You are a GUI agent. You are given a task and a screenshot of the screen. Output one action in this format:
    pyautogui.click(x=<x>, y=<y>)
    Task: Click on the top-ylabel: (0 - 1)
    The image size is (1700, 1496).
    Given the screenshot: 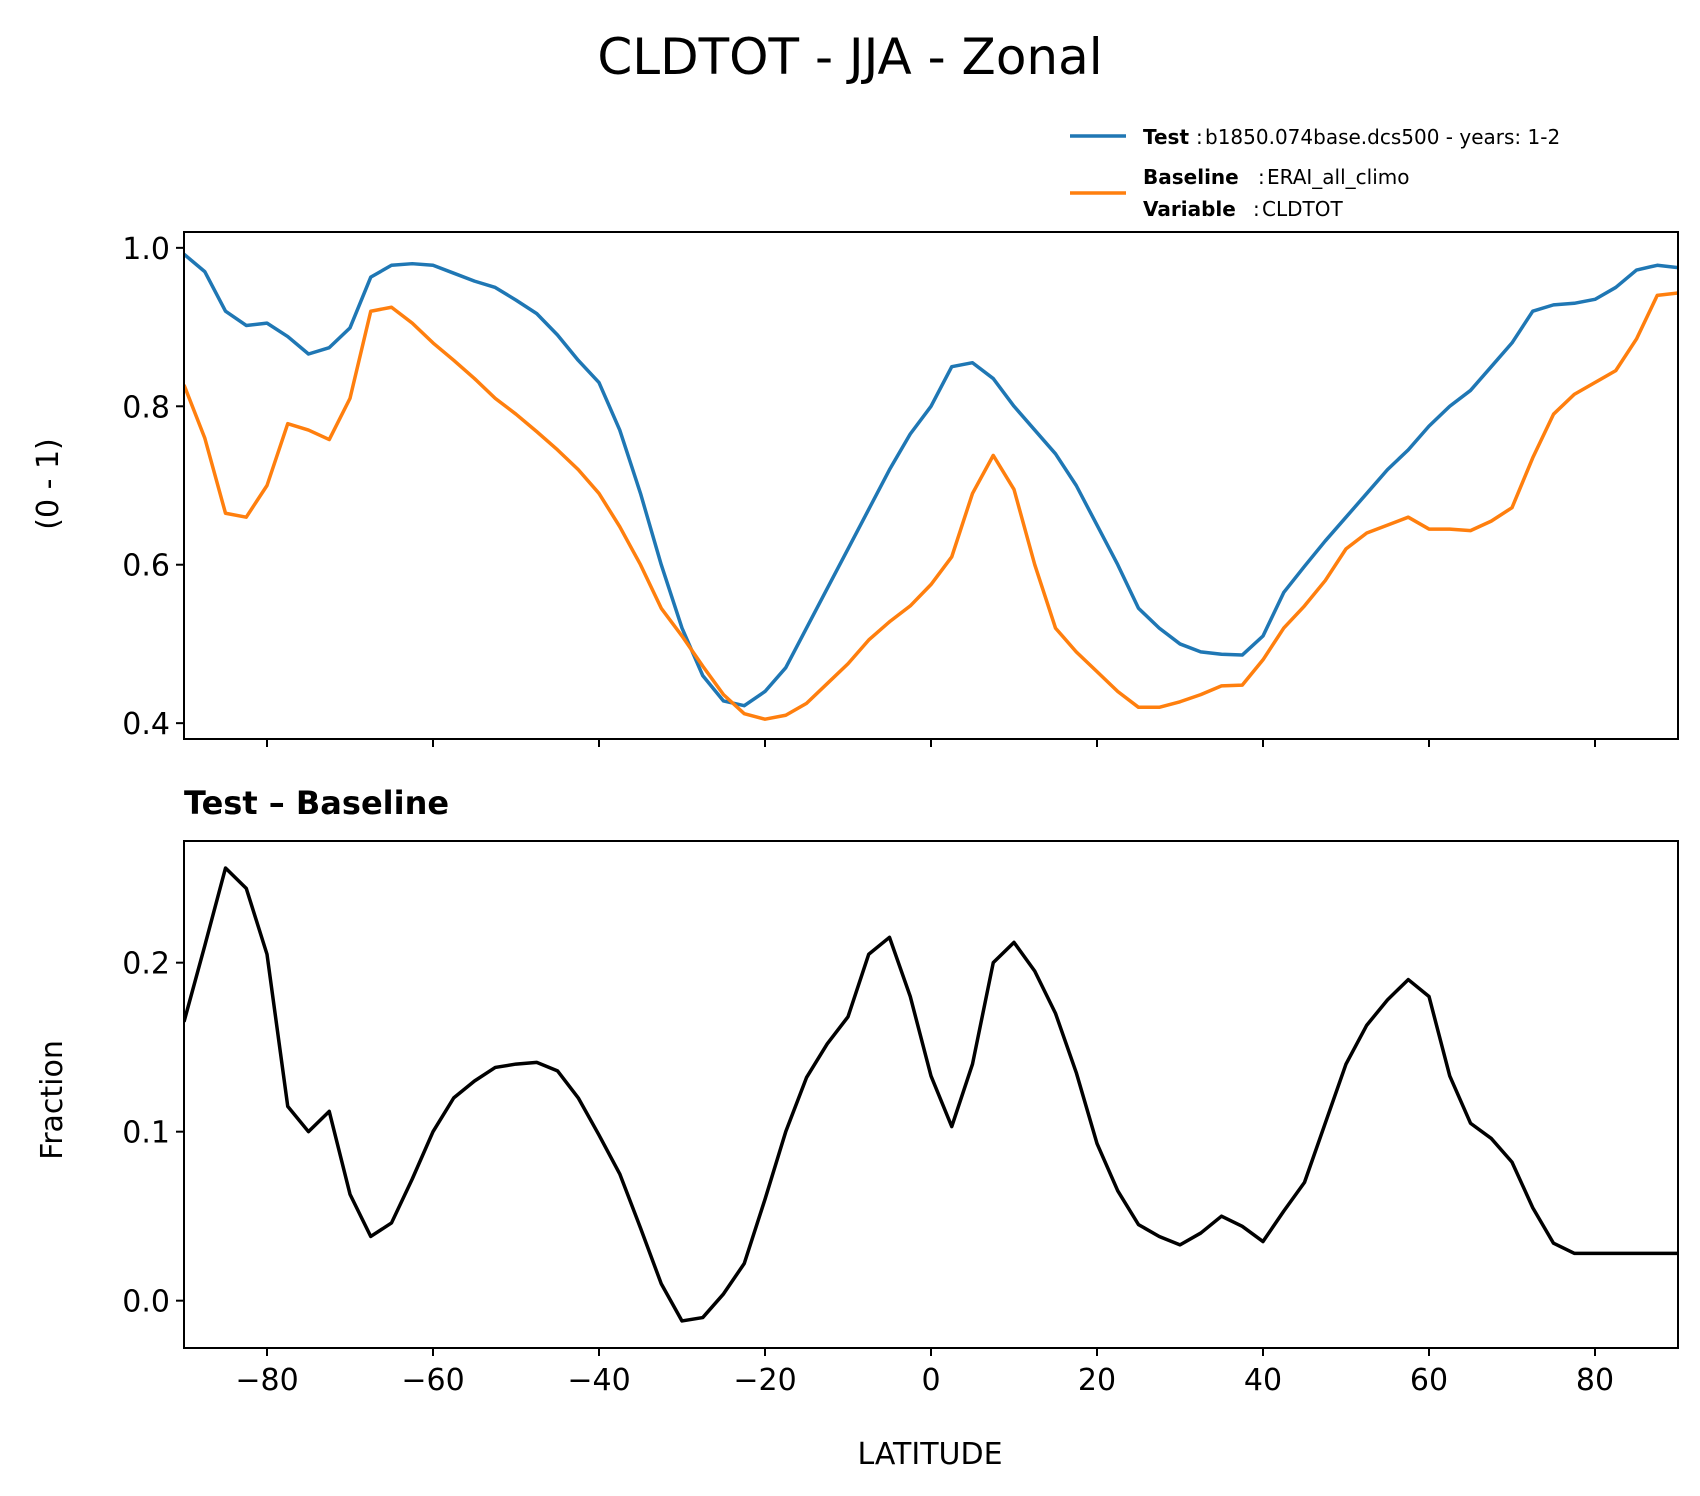 What is the action you would take?
    pyautogui.click(x=48, y=483)
    